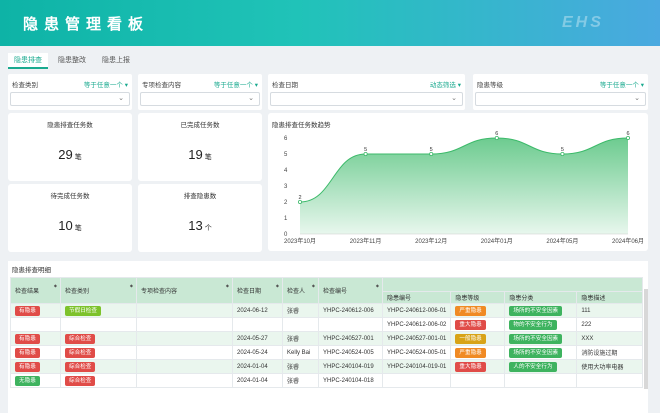  I want to click on y-tick-label: 4, so click(286, 171).